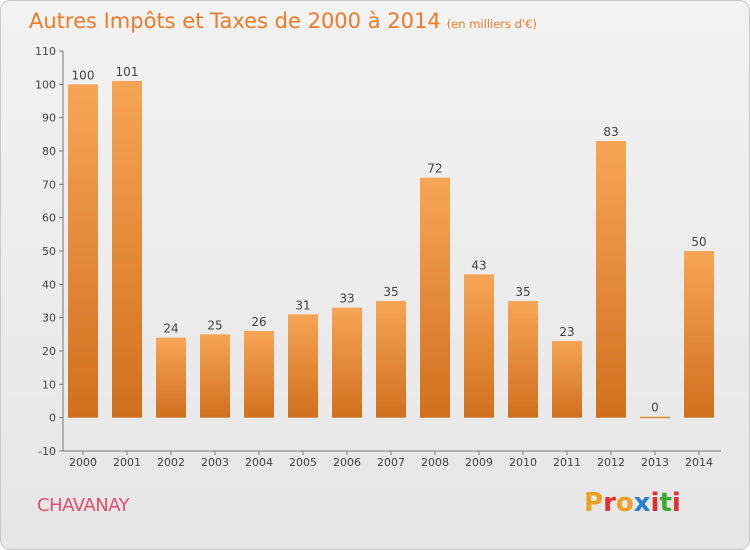  I want to click on bar-2011, so click(567, 379).